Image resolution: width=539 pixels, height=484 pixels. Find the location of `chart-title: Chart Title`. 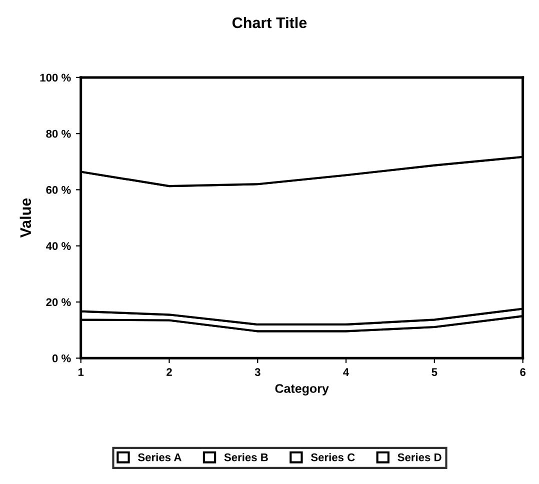

chart-title: Chart Title is located at coordinates (269, 22).